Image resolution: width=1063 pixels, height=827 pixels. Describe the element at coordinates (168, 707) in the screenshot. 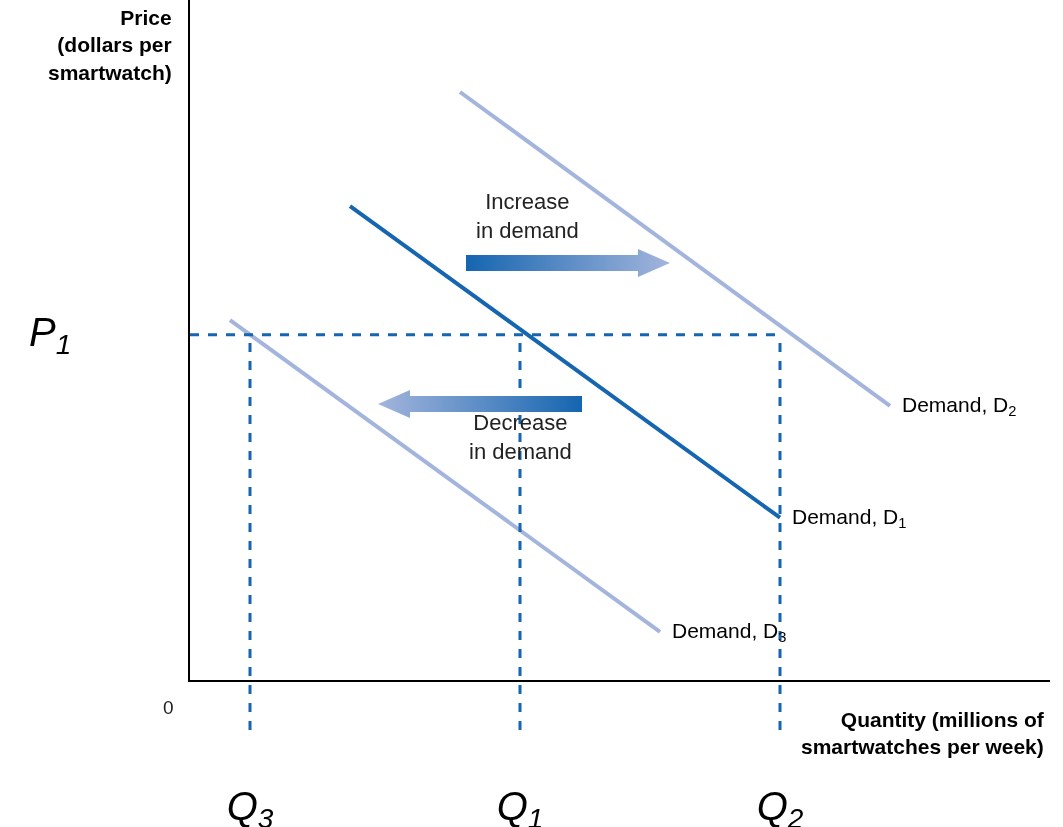

I see `text: 0` at that location.